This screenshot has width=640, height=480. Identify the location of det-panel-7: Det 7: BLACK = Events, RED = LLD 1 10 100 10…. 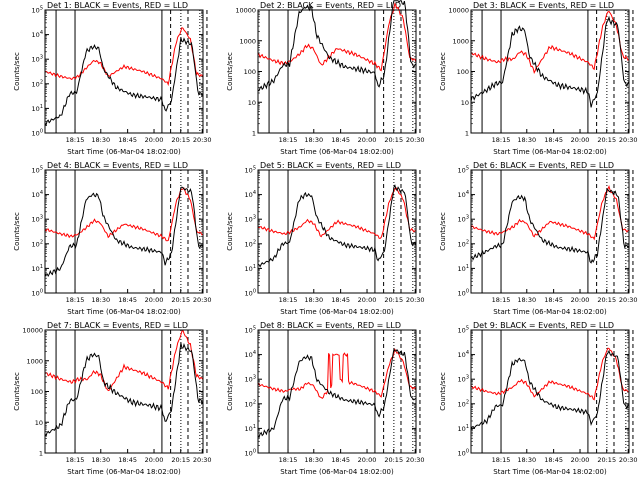
(106, 400).